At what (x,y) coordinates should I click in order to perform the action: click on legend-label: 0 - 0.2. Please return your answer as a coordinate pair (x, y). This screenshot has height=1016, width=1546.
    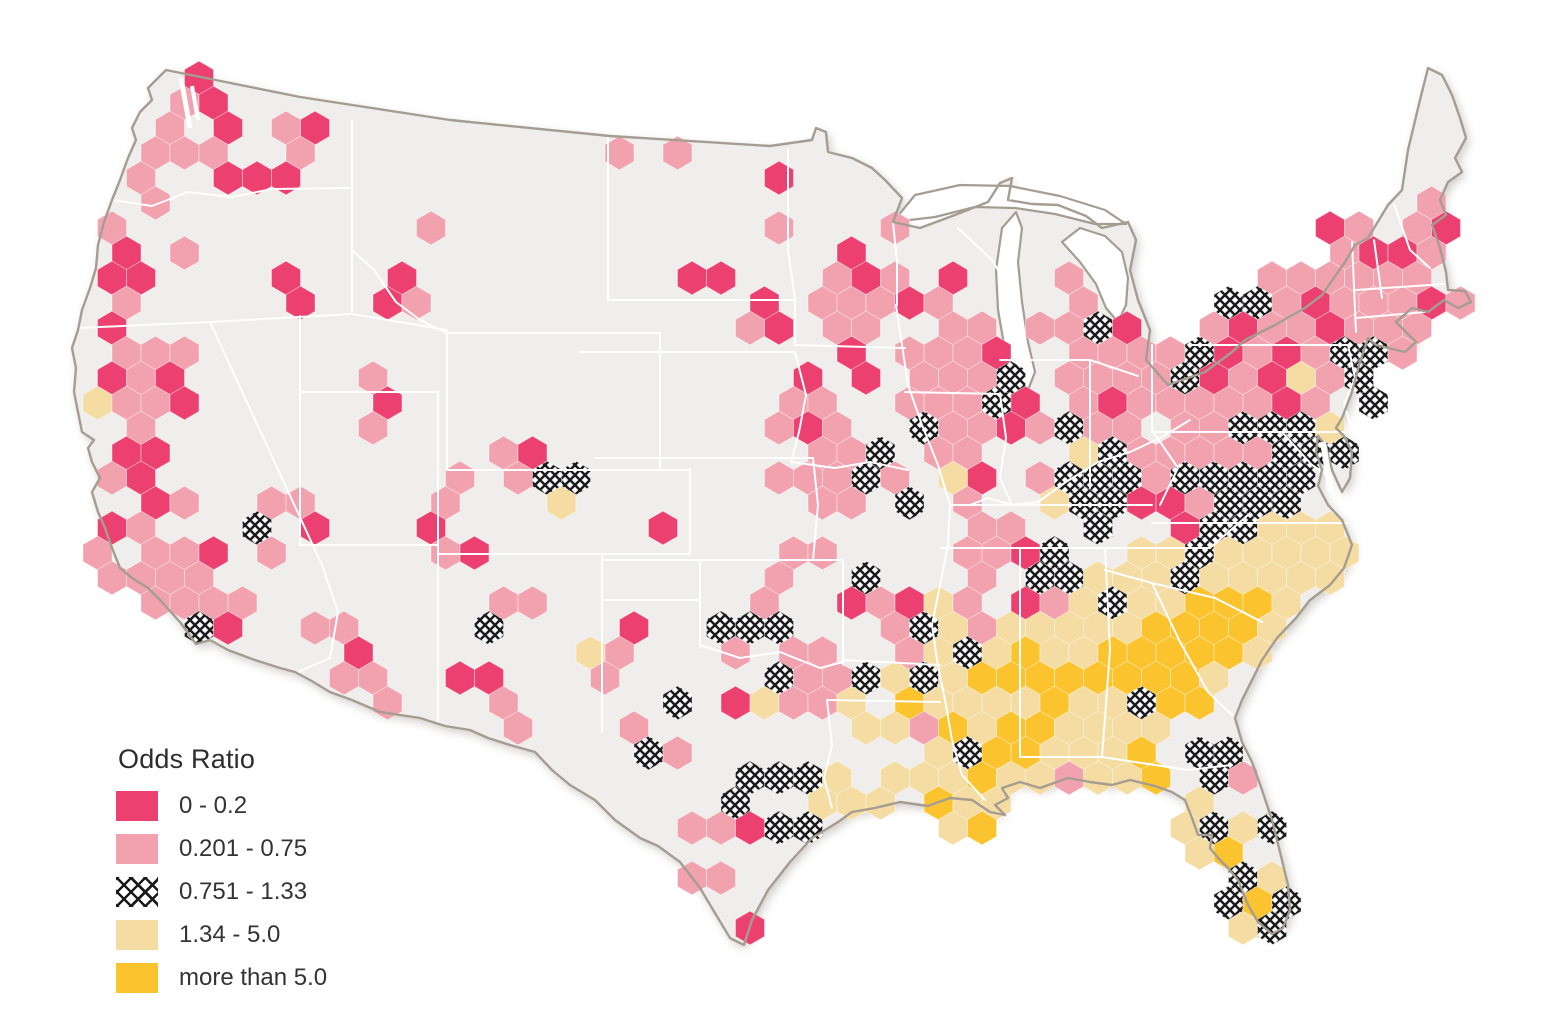
    Looking at the image, I should click on (213, 805).